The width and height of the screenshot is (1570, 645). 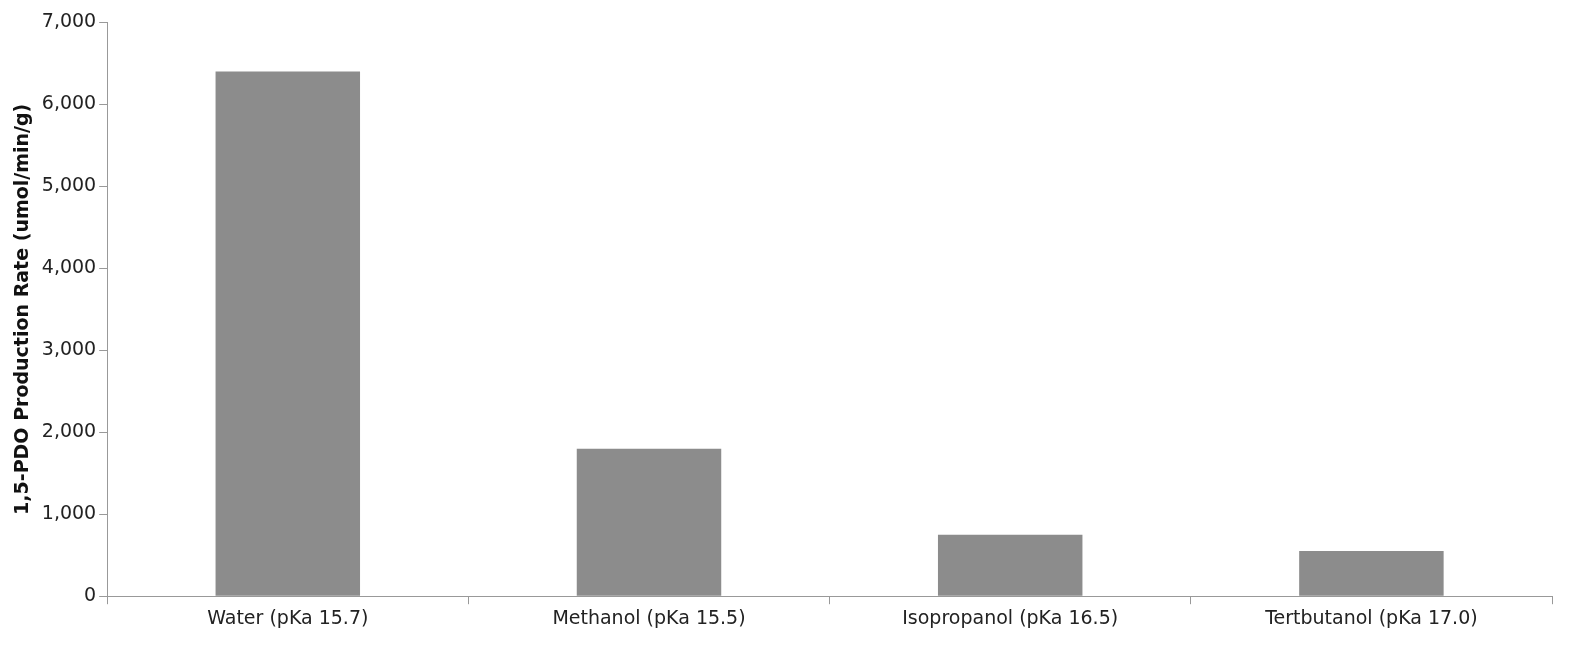 I want to click on y-tick-label: 1,000, so click(x=69, y=512).